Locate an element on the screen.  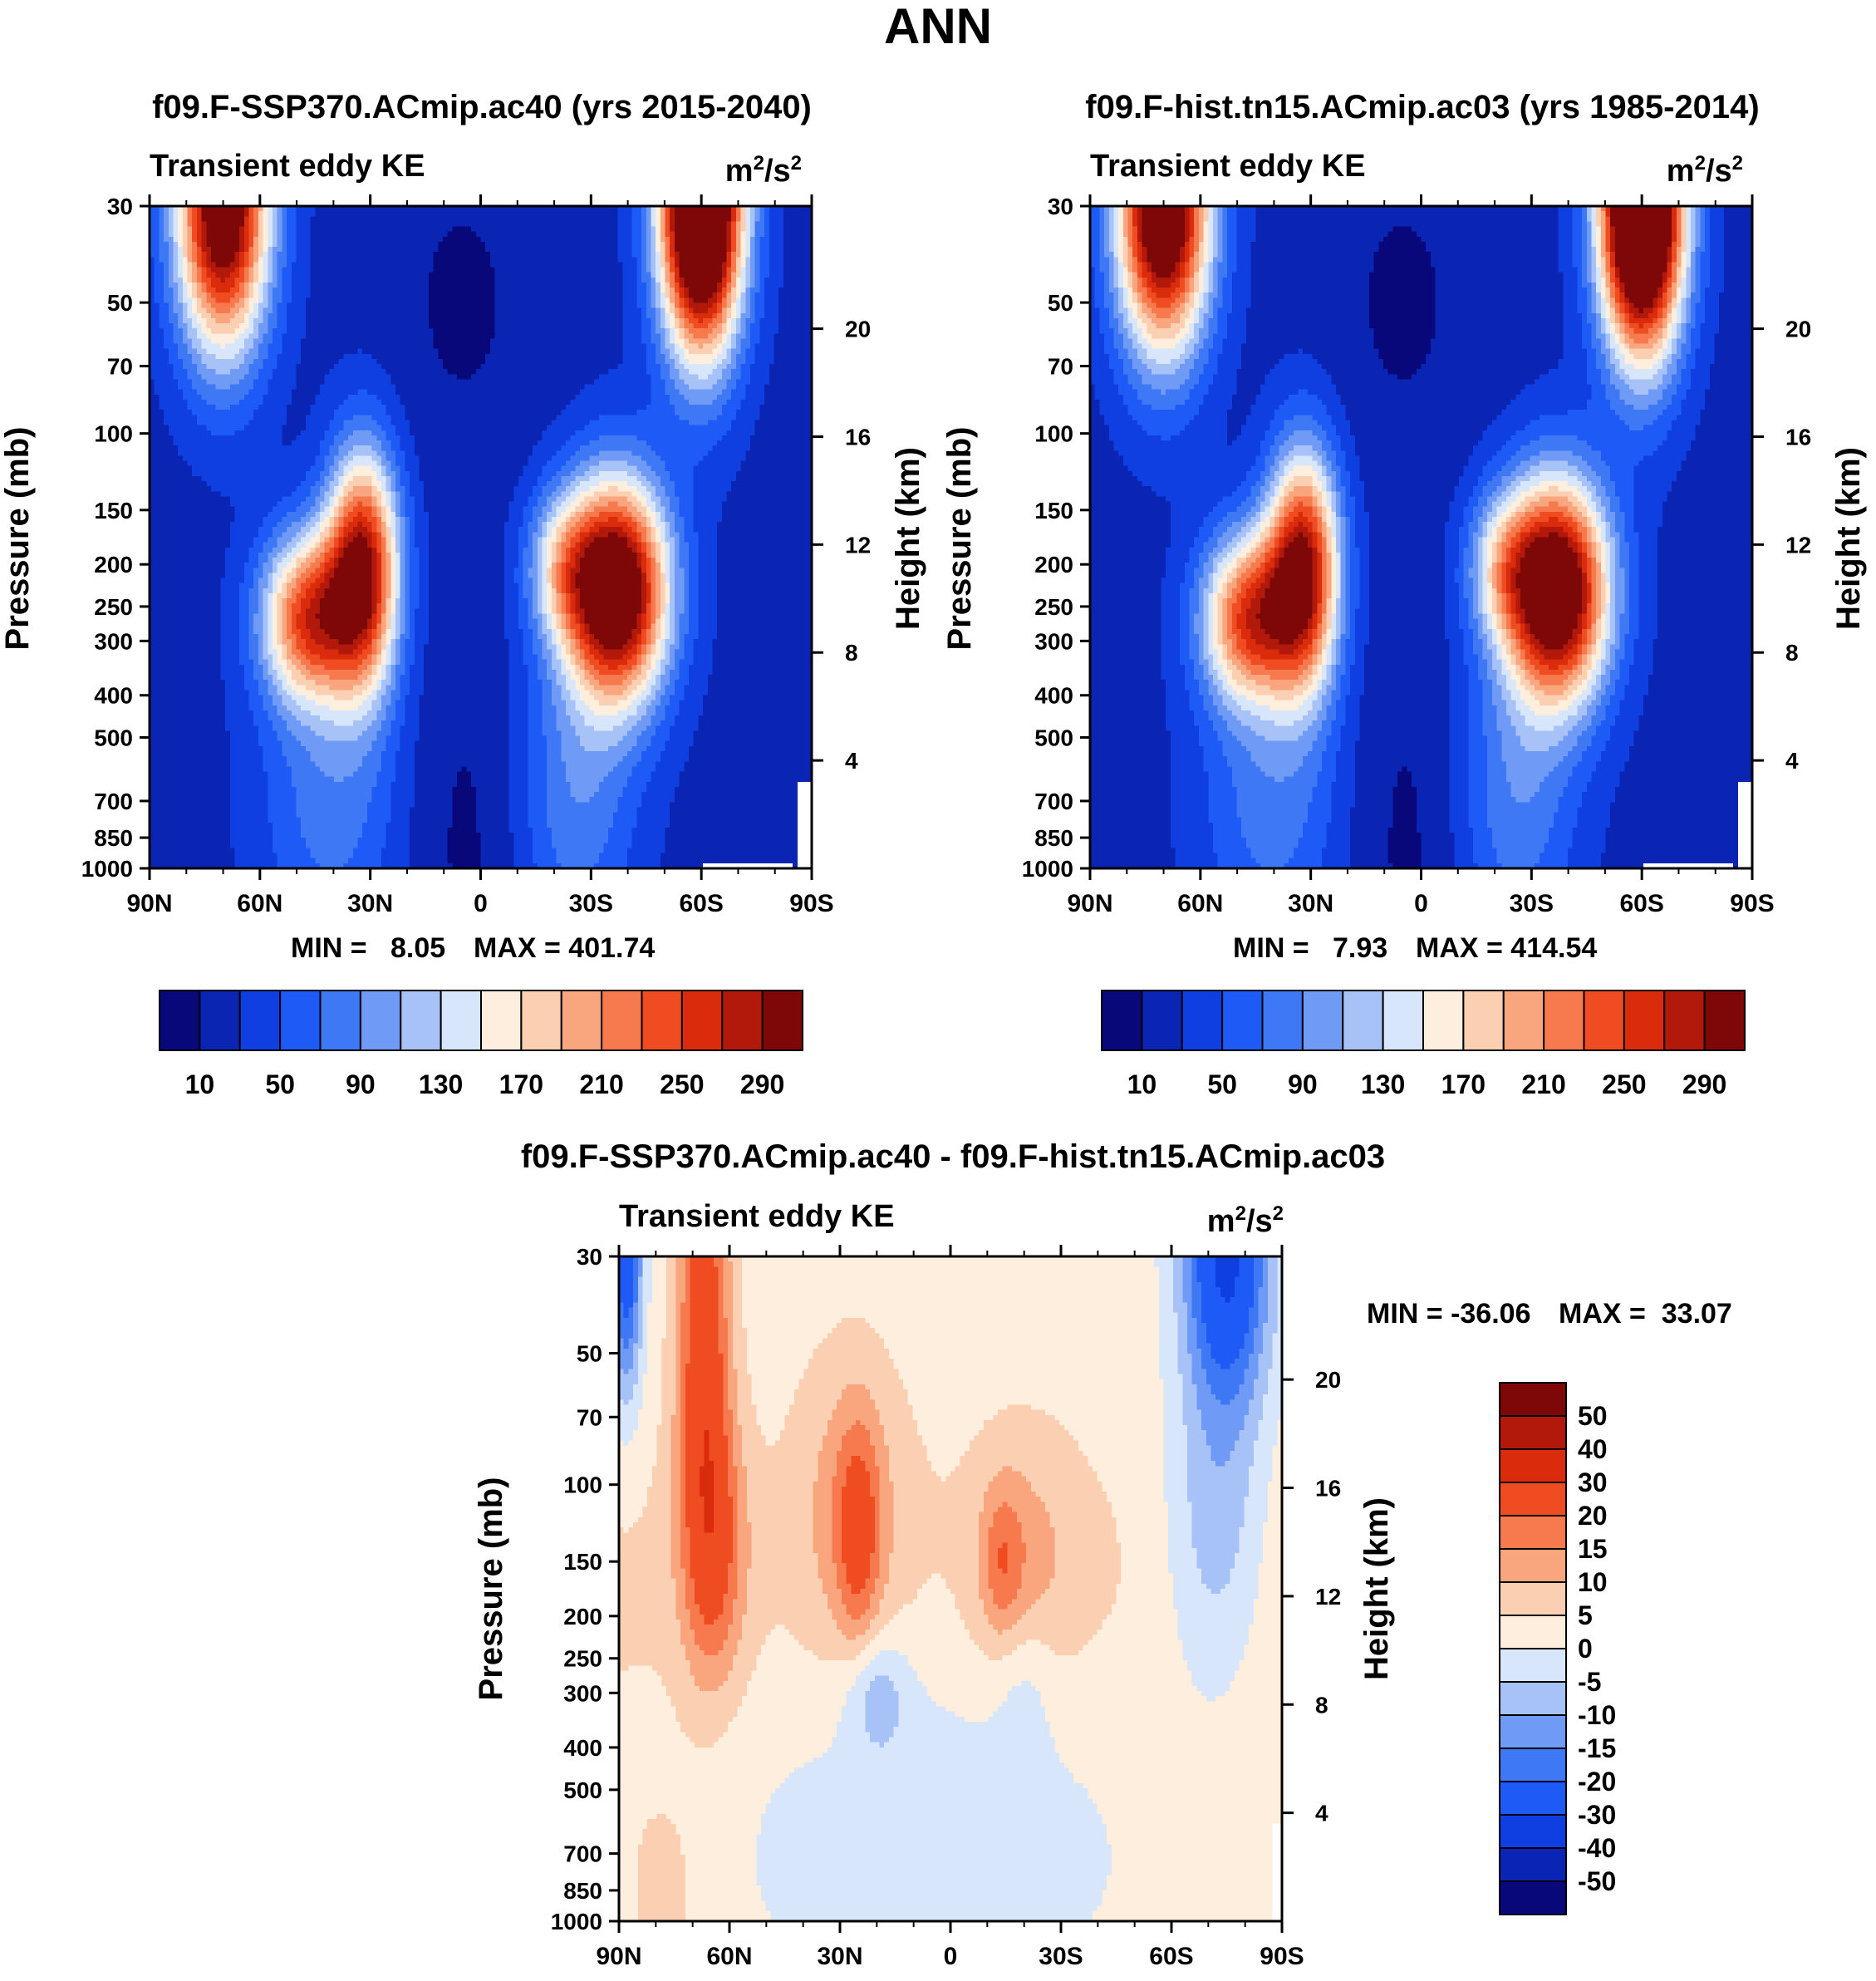
colorbar-label: 15 is located at coordinates (1593, 1549).